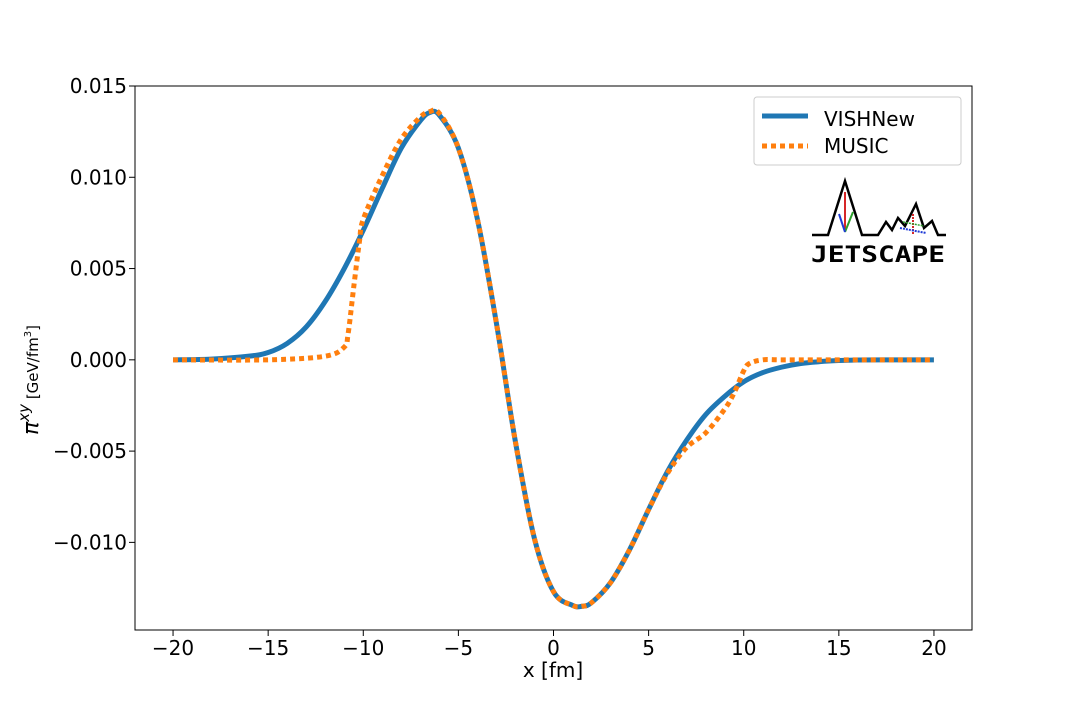 Image resolution: width=1080 pixels, height=720 pixels. What do you see at coordinates (856, 146) in the screenshot?
I see `legend-label-music: MUSIC` at bounding box center [856, 146].